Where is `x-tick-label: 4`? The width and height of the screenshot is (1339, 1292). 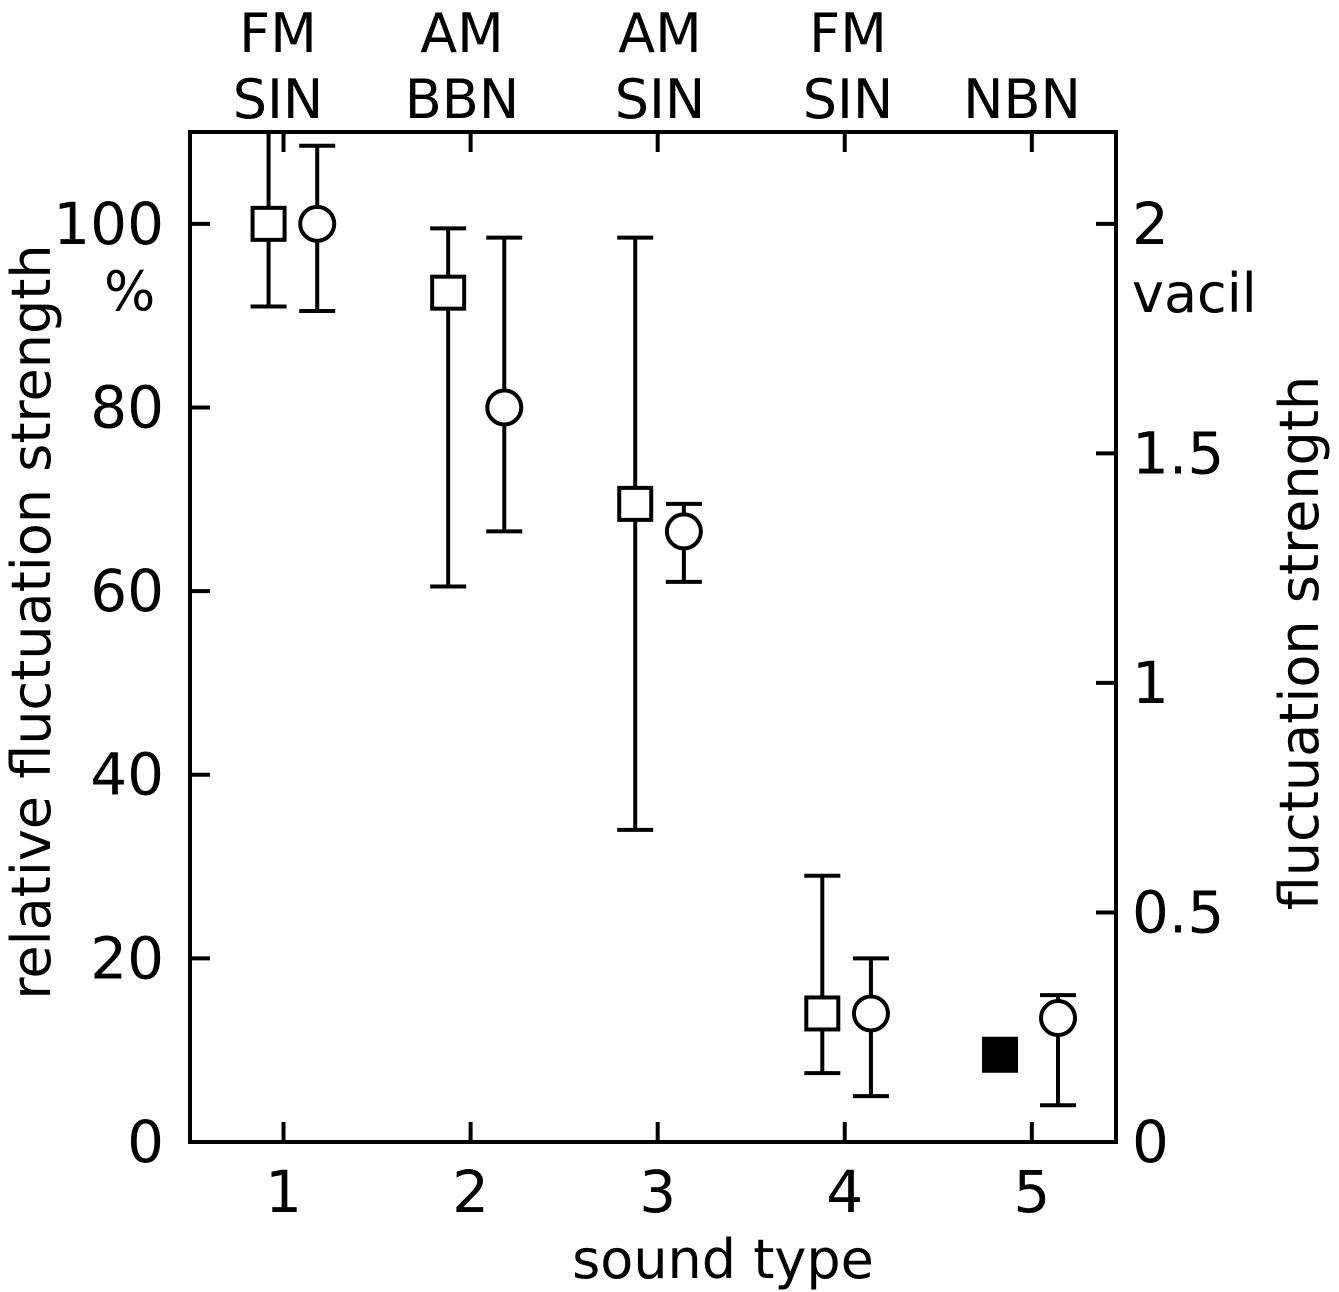 x-tick-label: 4 is located at coordinates (844, 1192).